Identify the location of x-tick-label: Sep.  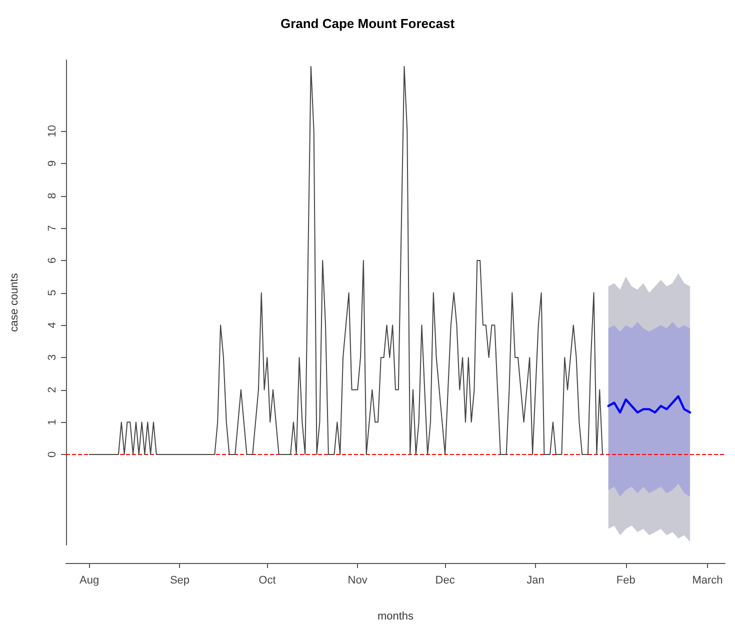
(180, 580).